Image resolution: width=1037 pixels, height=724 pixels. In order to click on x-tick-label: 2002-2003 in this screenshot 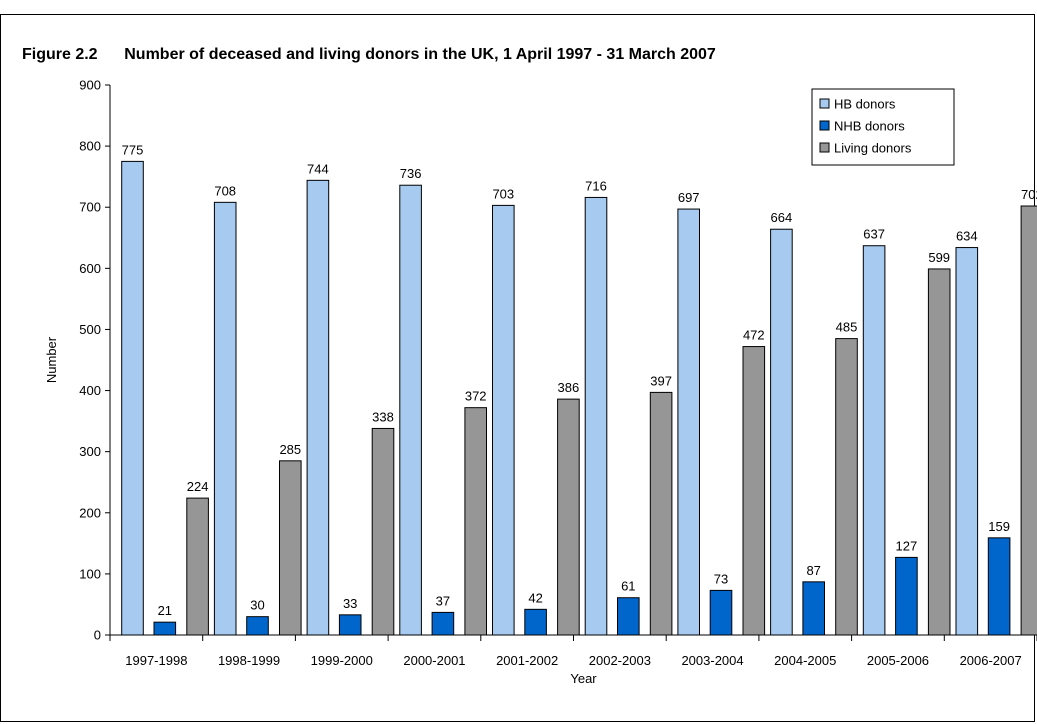, I will do `click(620, 660)`.